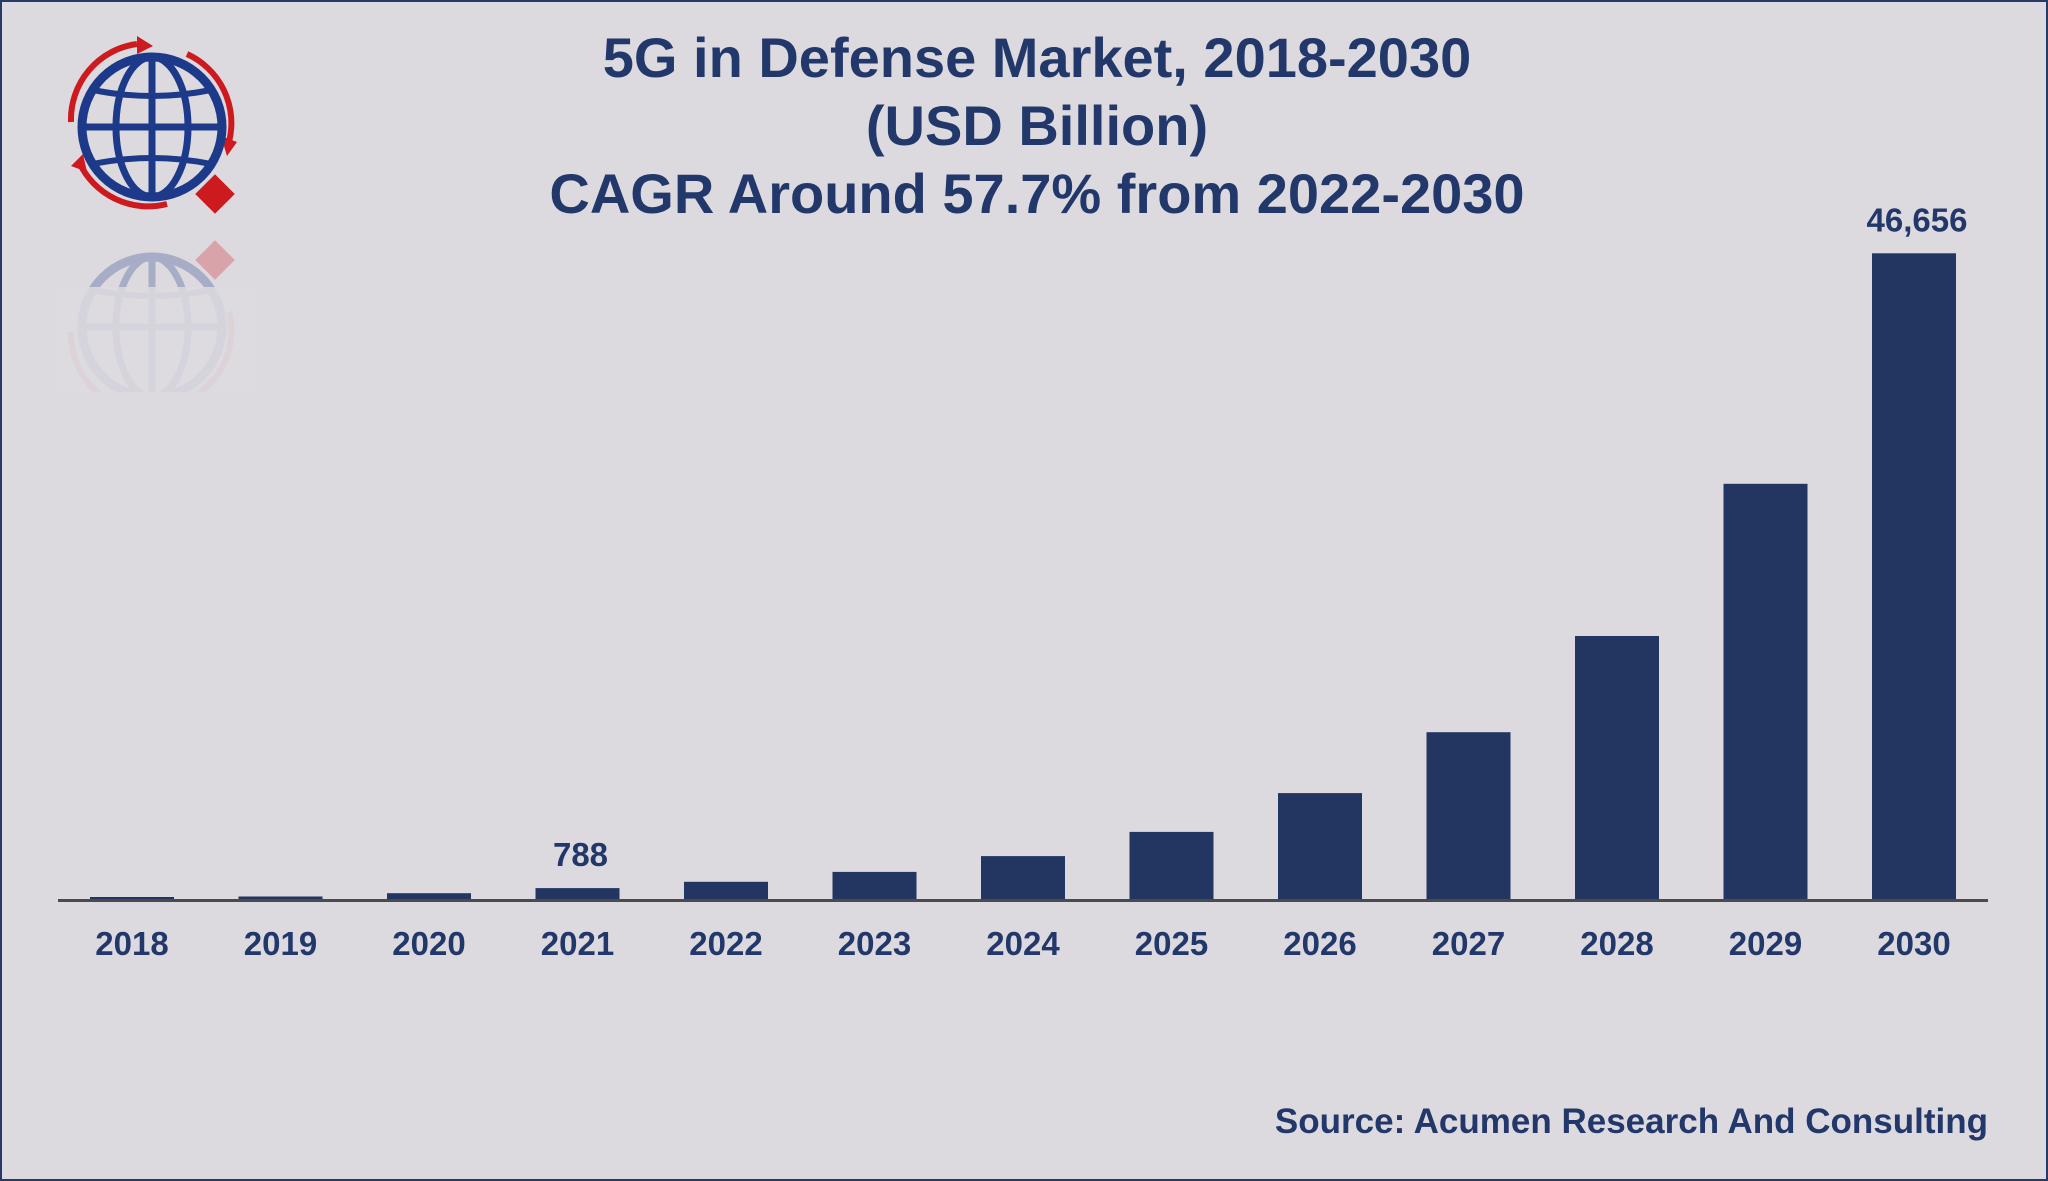  What do you see at coordinates (577, 943) in the screenshot?
I see `x-tick-label-2021: 2021` at bounding box center [577, 943].